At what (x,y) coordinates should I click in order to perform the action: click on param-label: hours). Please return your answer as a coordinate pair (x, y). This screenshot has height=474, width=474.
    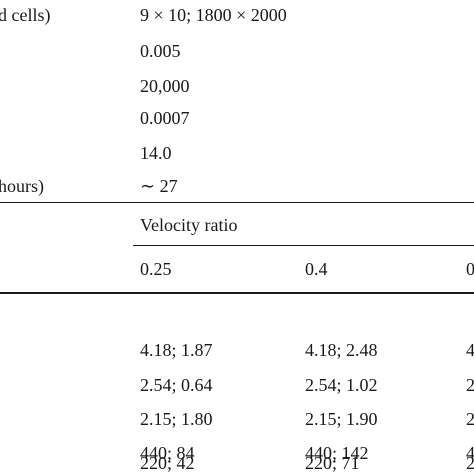
    Looking at the image, I should click on (22, 186).